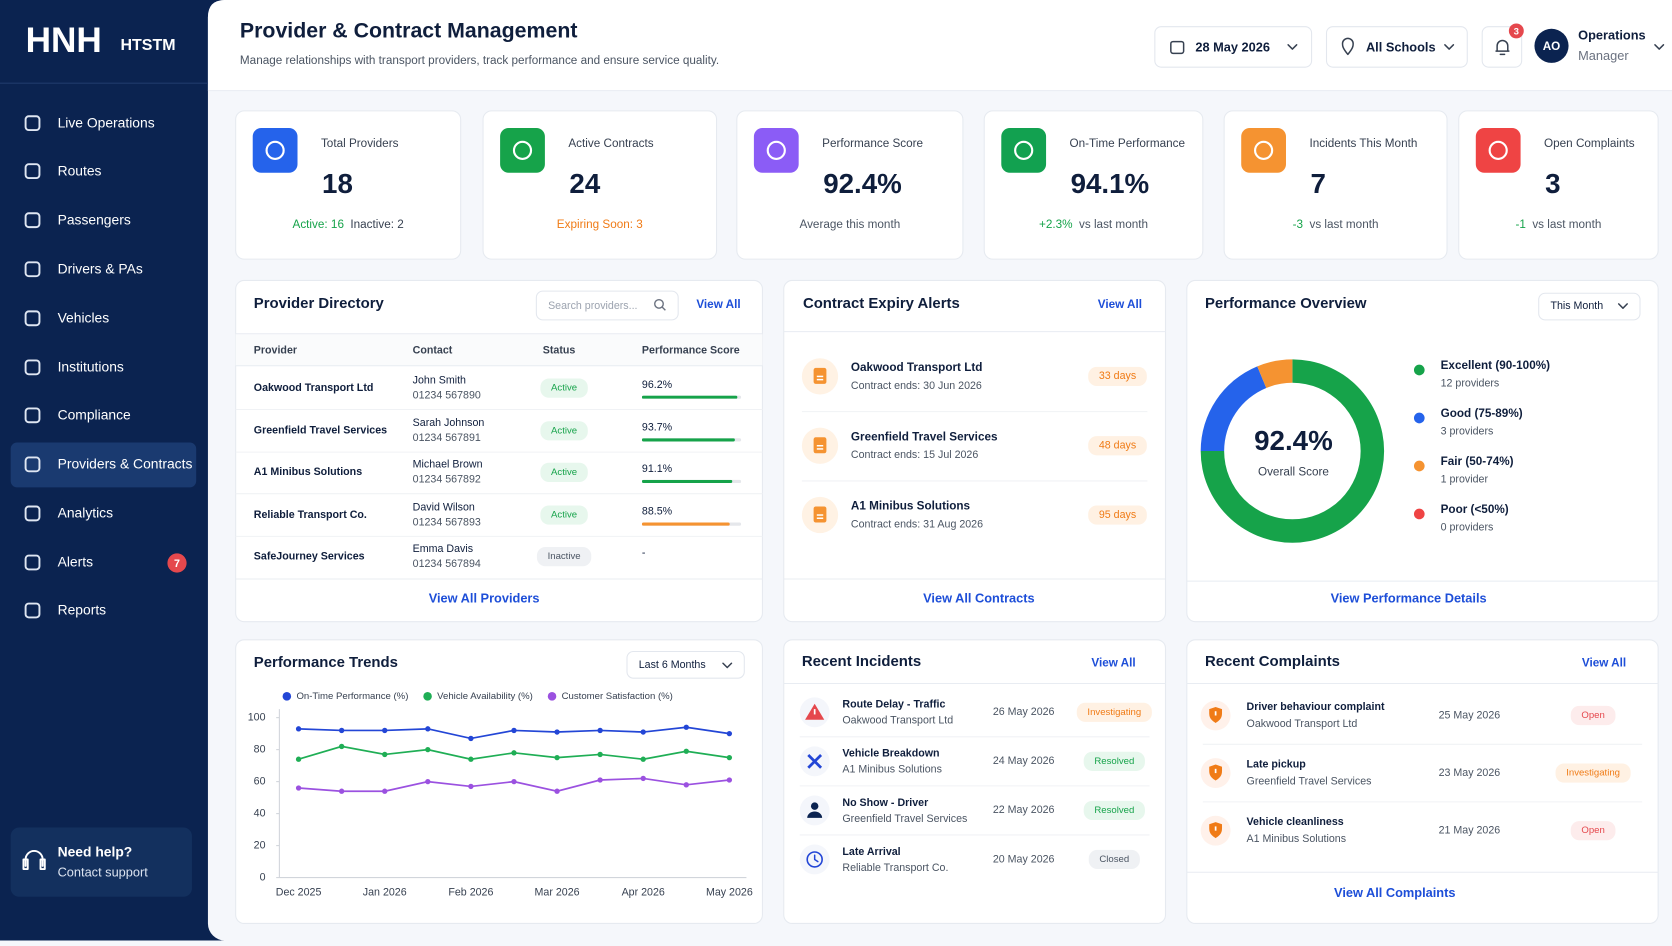 Image resolution: width=1672 pixels, height=946 pixels. I want to click on x-tick-label: May 2026, so click(729, 892).